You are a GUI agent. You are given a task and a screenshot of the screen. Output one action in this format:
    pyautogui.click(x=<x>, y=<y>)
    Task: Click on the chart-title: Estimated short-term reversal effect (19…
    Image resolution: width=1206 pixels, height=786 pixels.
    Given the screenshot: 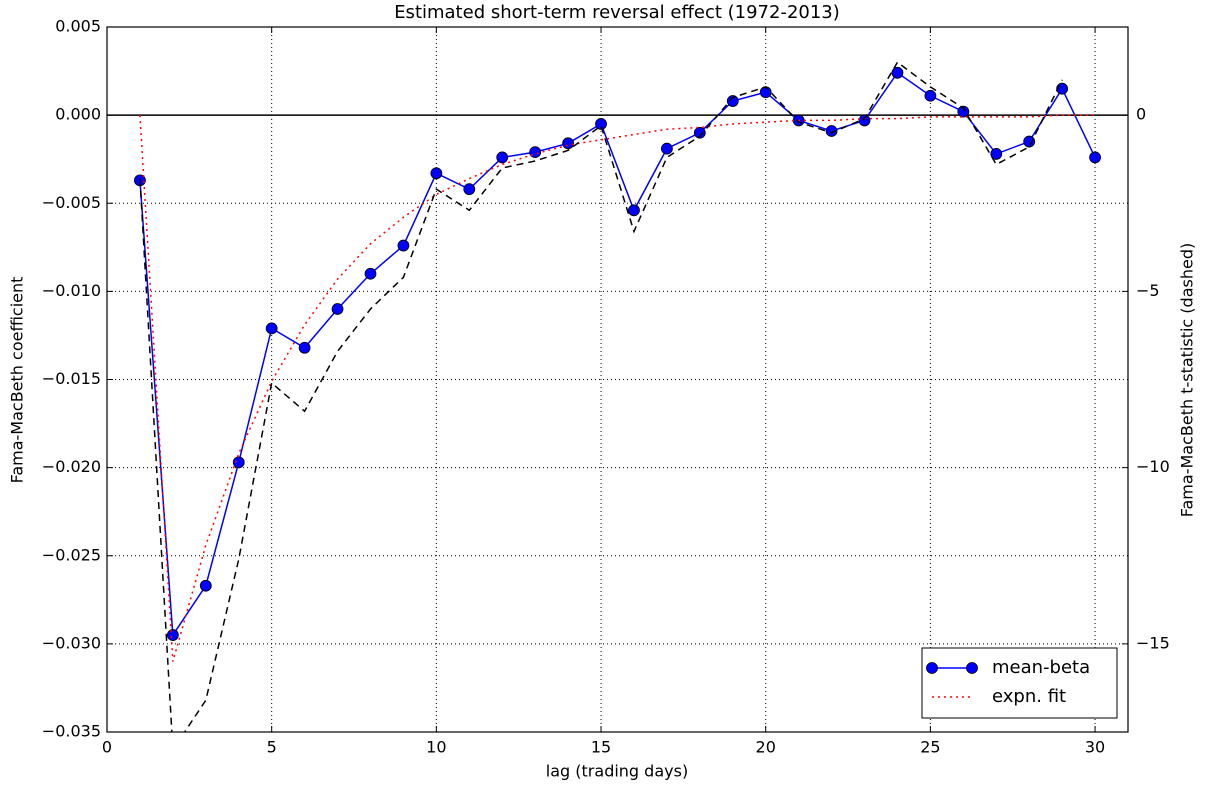 What is the action you would take?
    pyautogui.click(x=617, y=12)
    